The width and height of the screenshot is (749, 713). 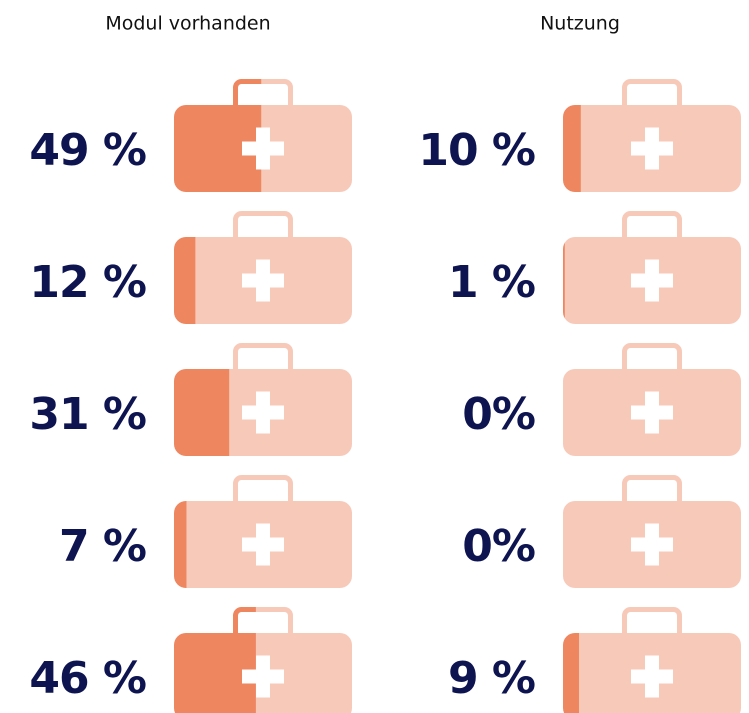 What do you see at coordinates (87, 150) in the screenshot?
I see `value-label: 49 %` at bounding box center [87, 150].